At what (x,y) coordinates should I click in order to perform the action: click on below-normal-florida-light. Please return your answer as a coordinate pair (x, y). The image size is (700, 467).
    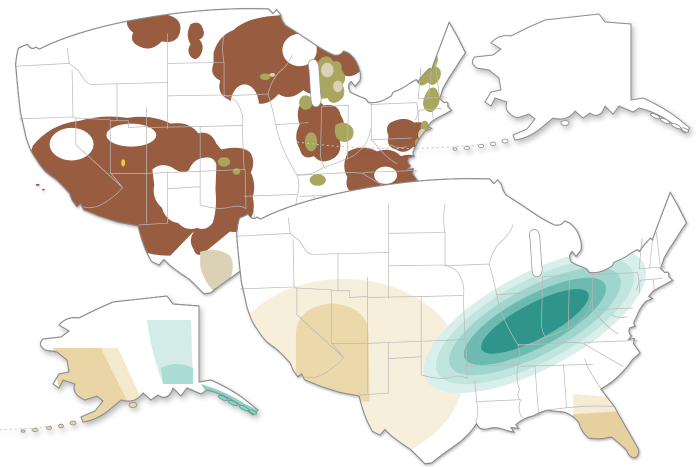
    Looking at the image, I should click on (604, 404).